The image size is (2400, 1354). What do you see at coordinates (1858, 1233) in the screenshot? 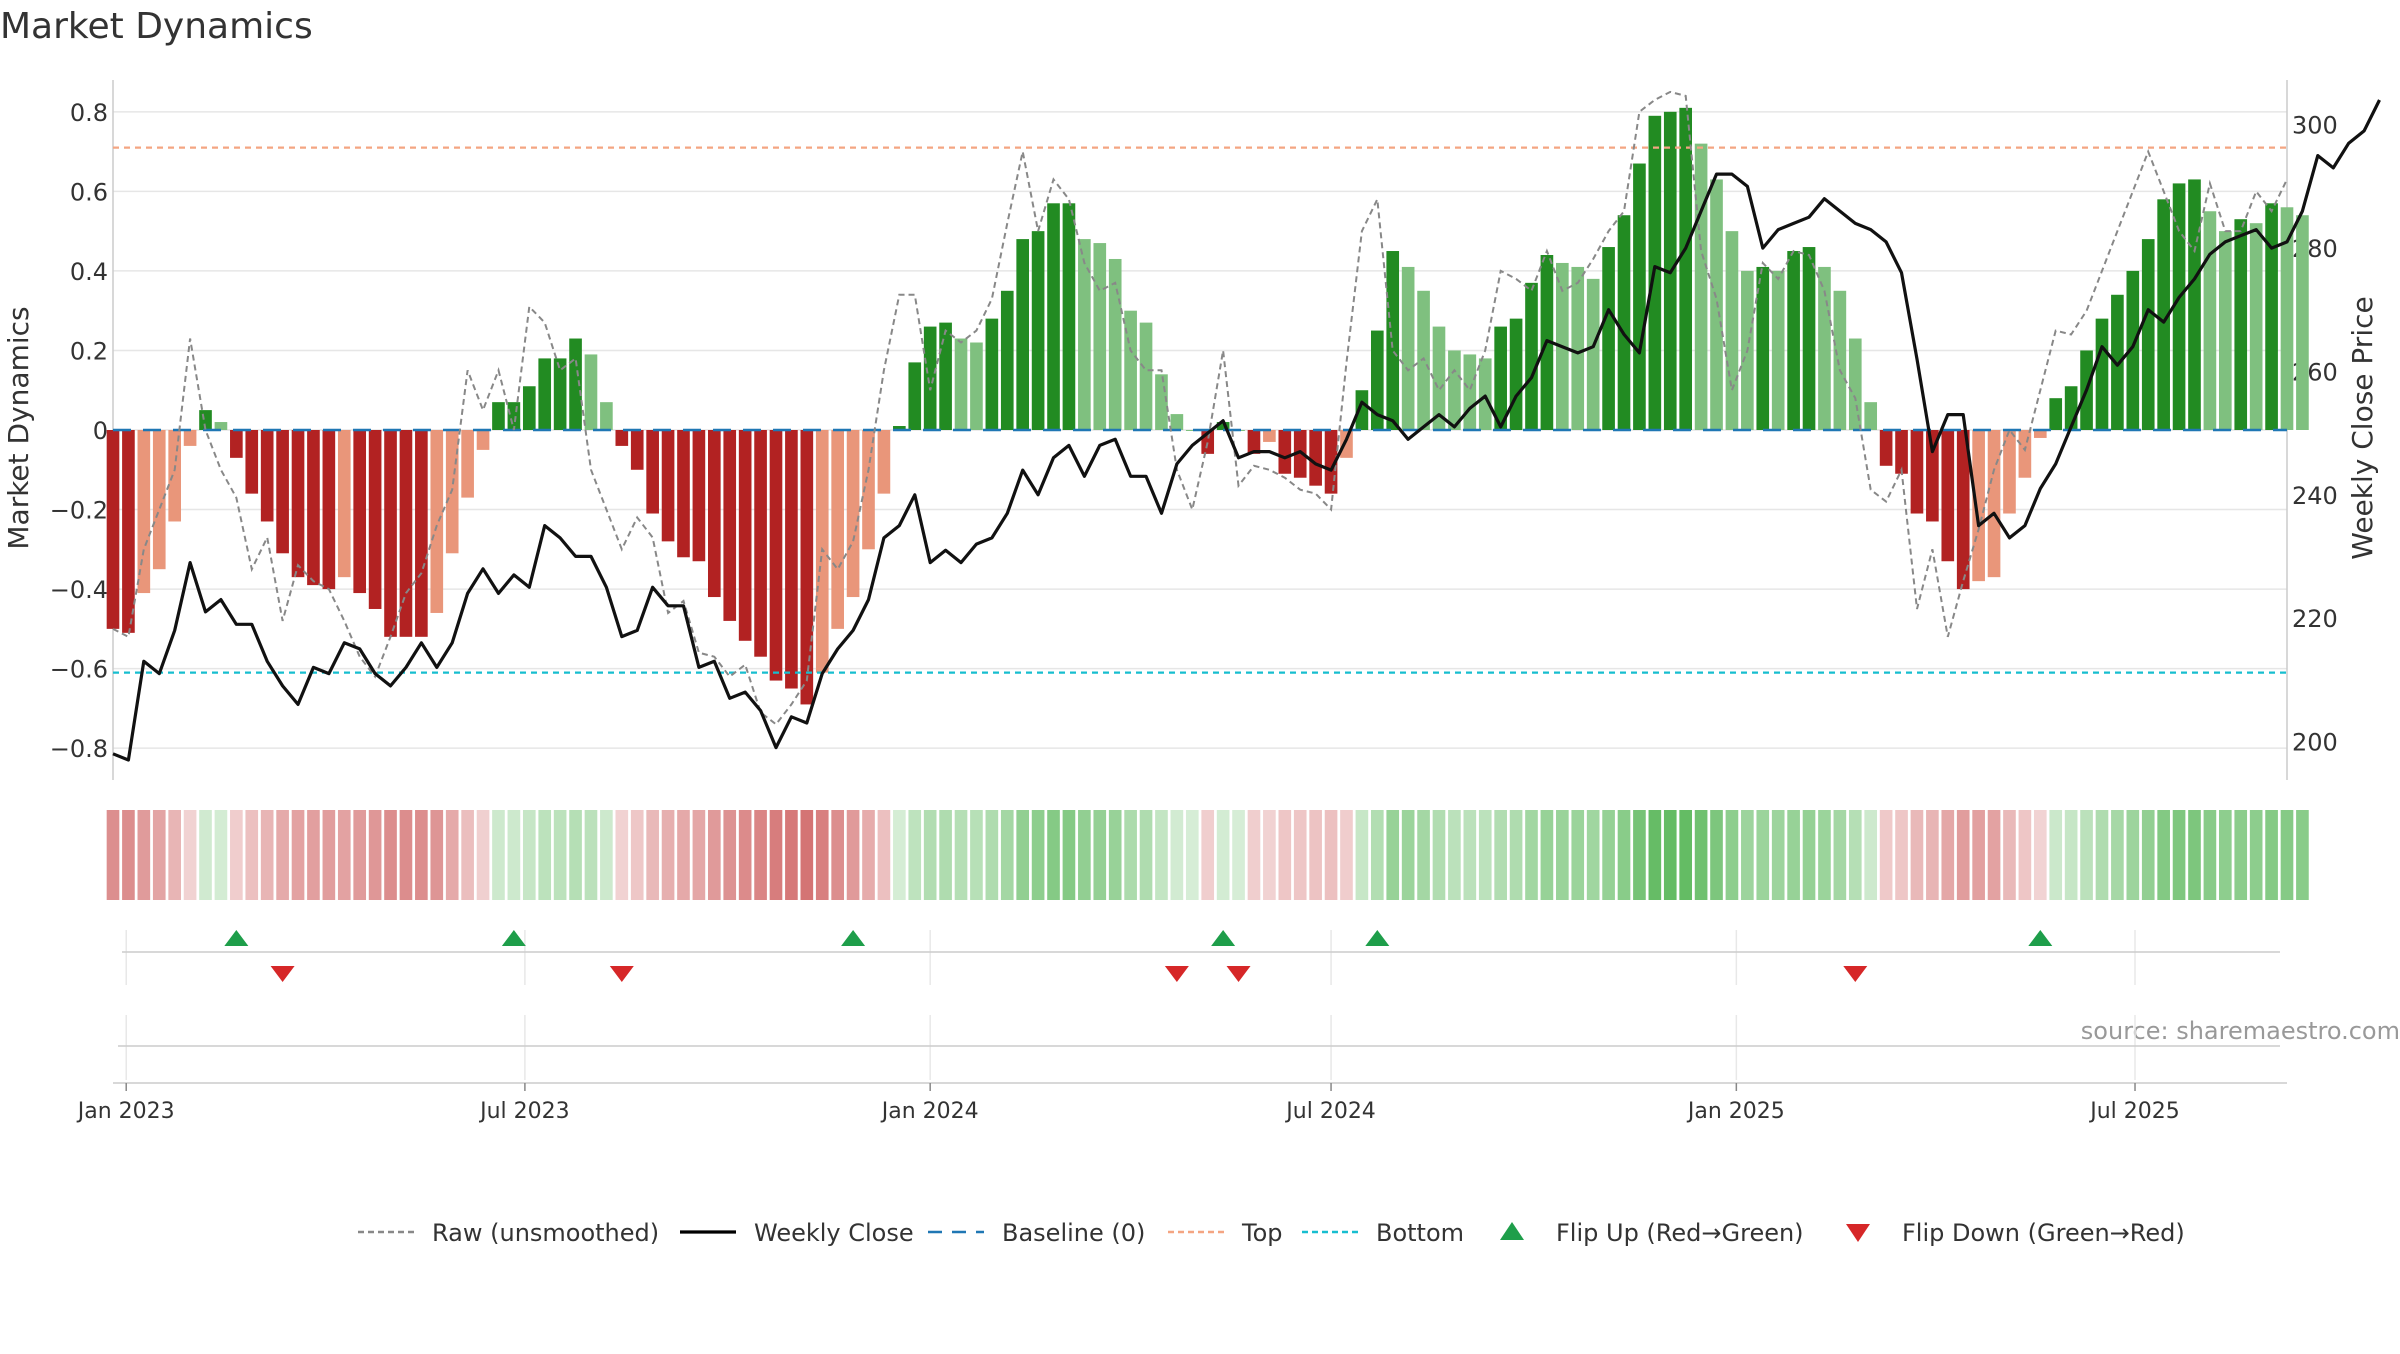
I see `legend-flip-down-icon` at bounding box center [1858, 1233].